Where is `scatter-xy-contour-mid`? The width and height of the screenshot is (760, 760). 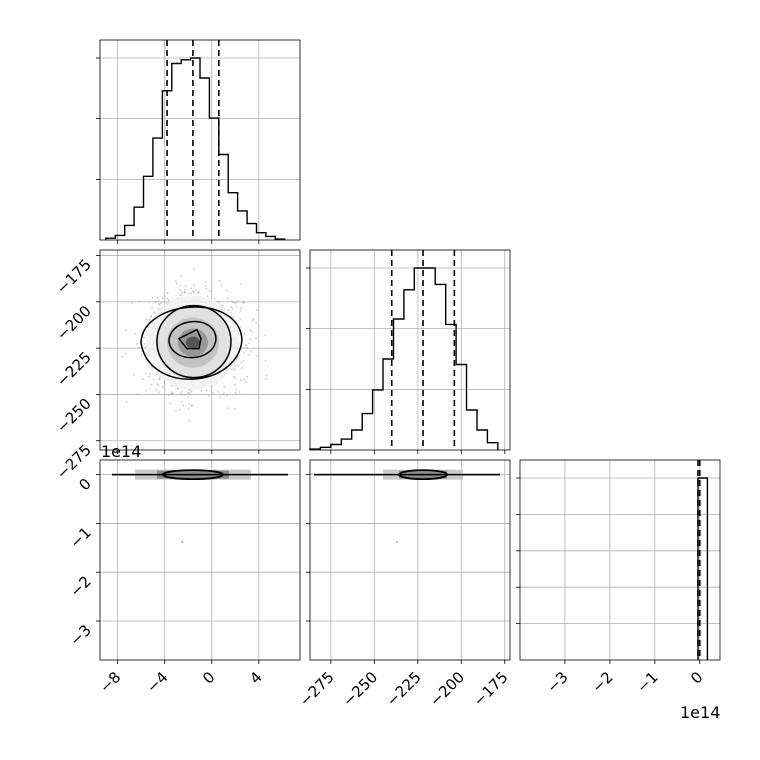 scatter-xy-contour-mid is located at coordinates (194, 341).